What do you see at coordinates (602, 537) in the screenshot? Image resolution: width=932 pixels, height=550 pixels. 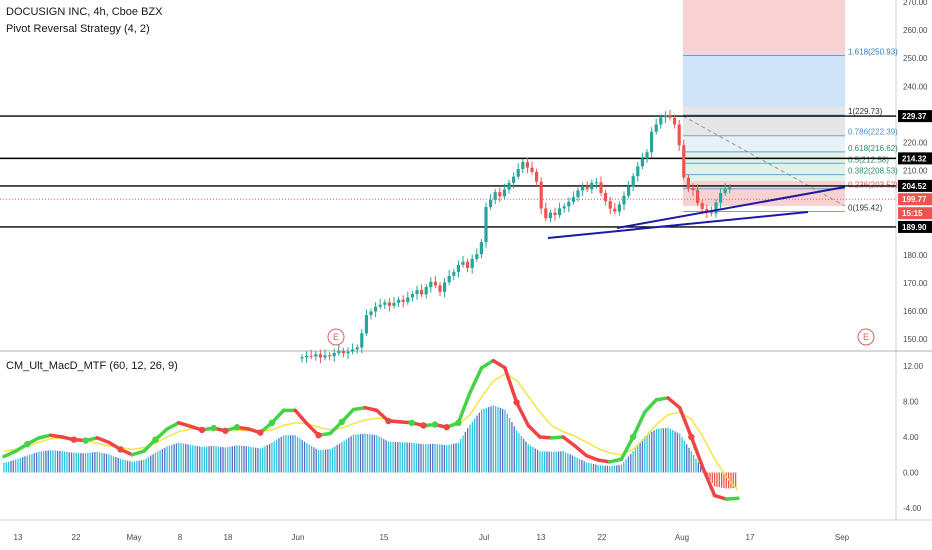 I see `time-tick-label: 22` at bounding box center [602, 537].